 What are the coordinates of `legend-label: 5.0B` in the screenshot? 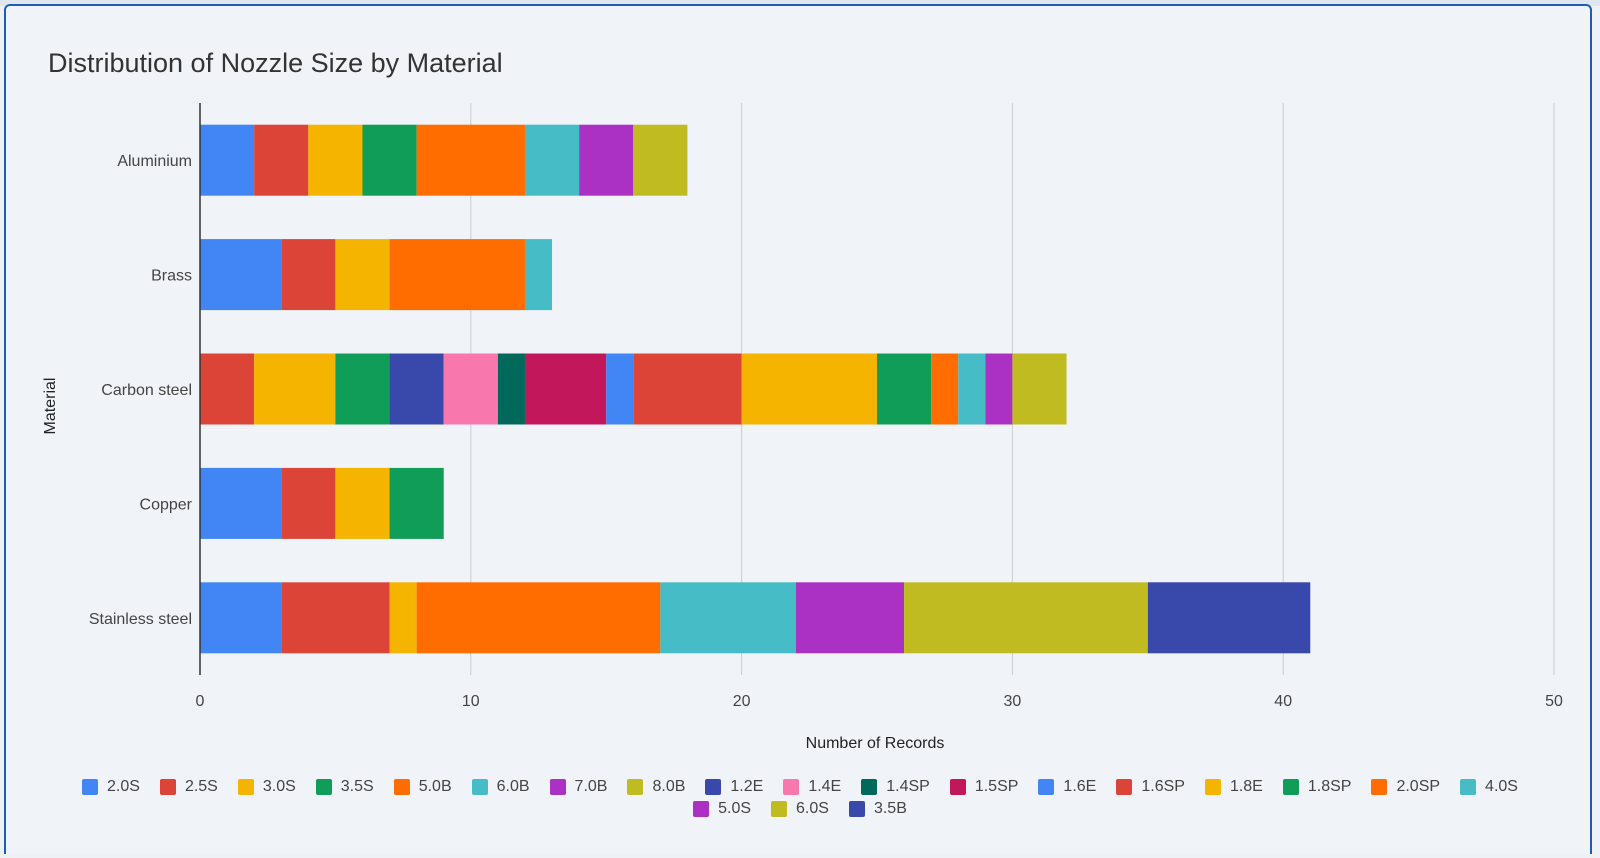 It's located at (435, 786).